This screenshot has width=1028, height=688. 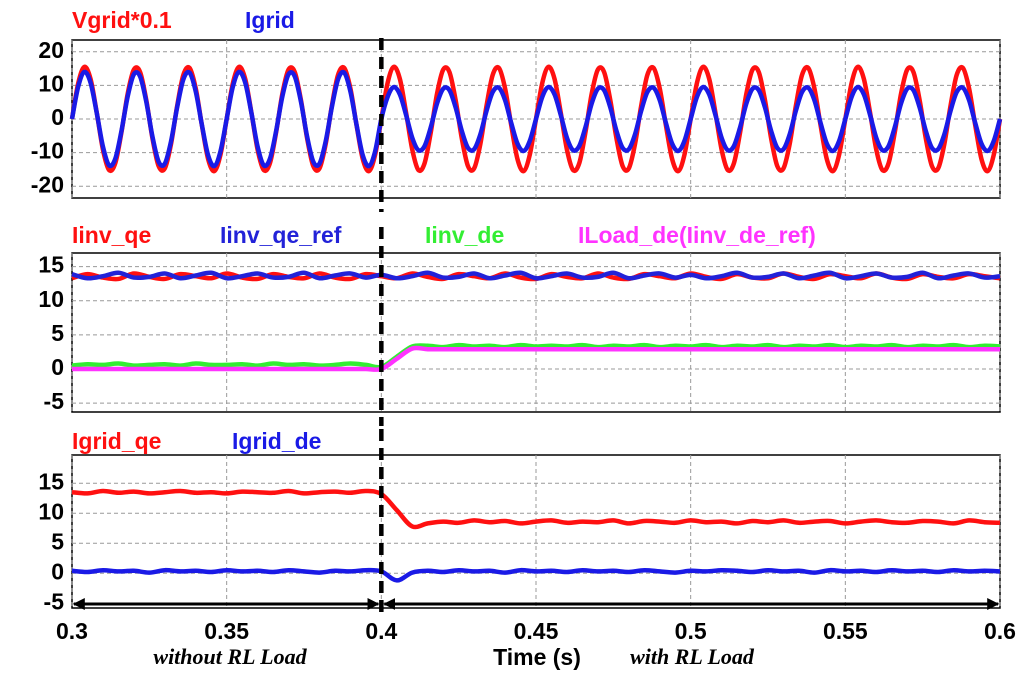 What do you see at coordinates (122, 20) in the screenshot?
I see `legend-label: Vgrid*0.1` at bounding box center [122, 20].